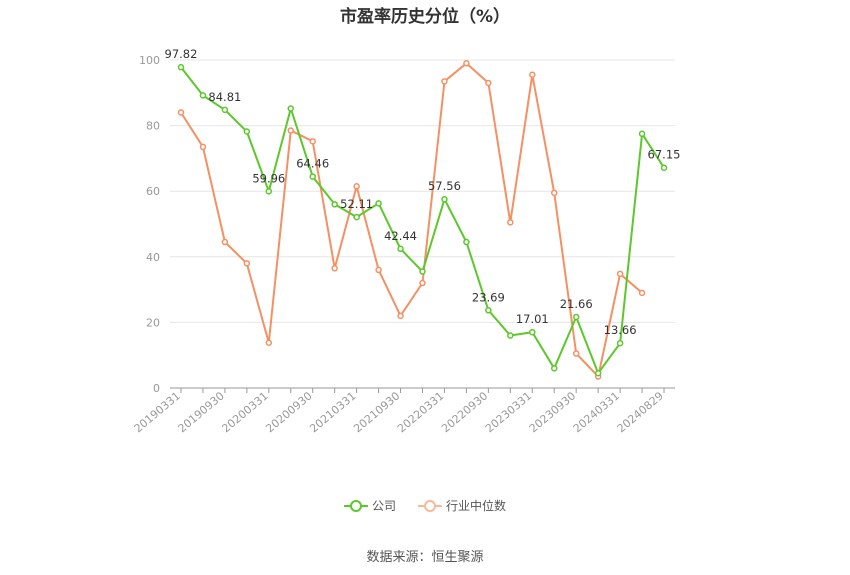 The height and width of the screenshot is (575, 850). What do you see at coordinates (268, 178) in the screenshot?
I see `data-label: 59.96` at bounding box center [268, 178].